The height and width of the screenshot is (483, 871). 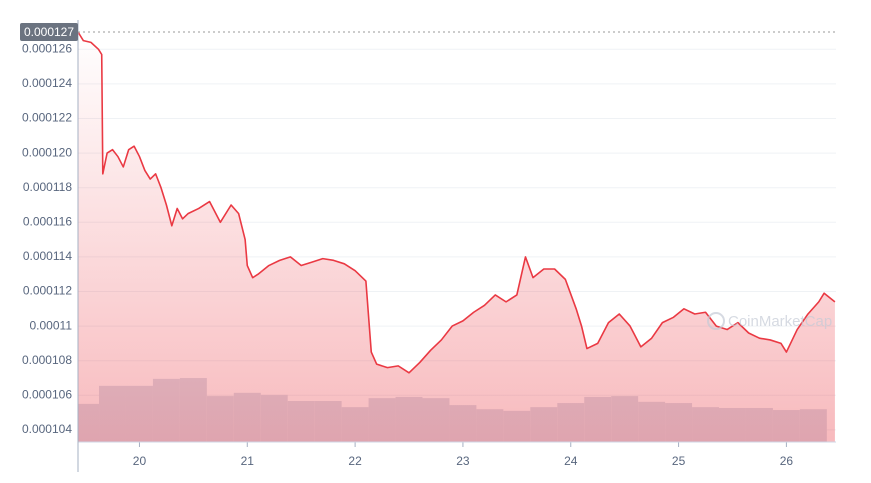 What do you see at coordinates (716, 321) in the screenshot?
I see `watermark-logo` at bounding box center [716, 321].